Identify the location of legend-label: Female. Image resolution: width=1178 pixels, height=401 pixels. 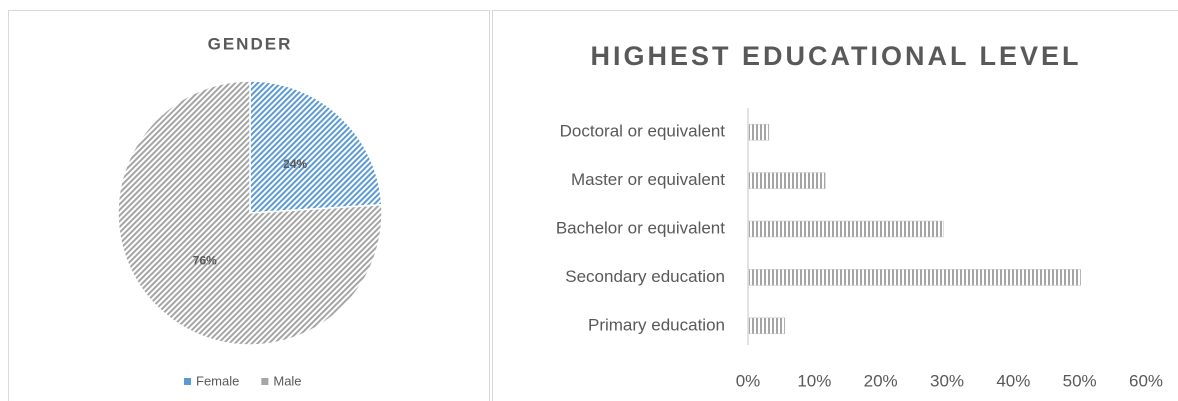
(217, 380).